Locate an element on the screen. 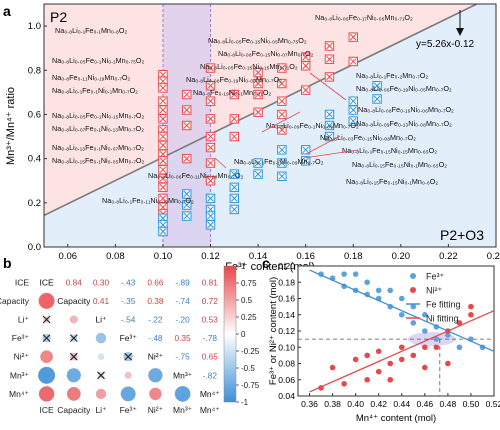 The height and width of the screenshot is (430, 500). formula-label: Na₀.₈Li₀.₀₃Fe₀.₁₅Ni₀.₀₈Mn₀.₇O₂ is located at coordinates (368, 137).